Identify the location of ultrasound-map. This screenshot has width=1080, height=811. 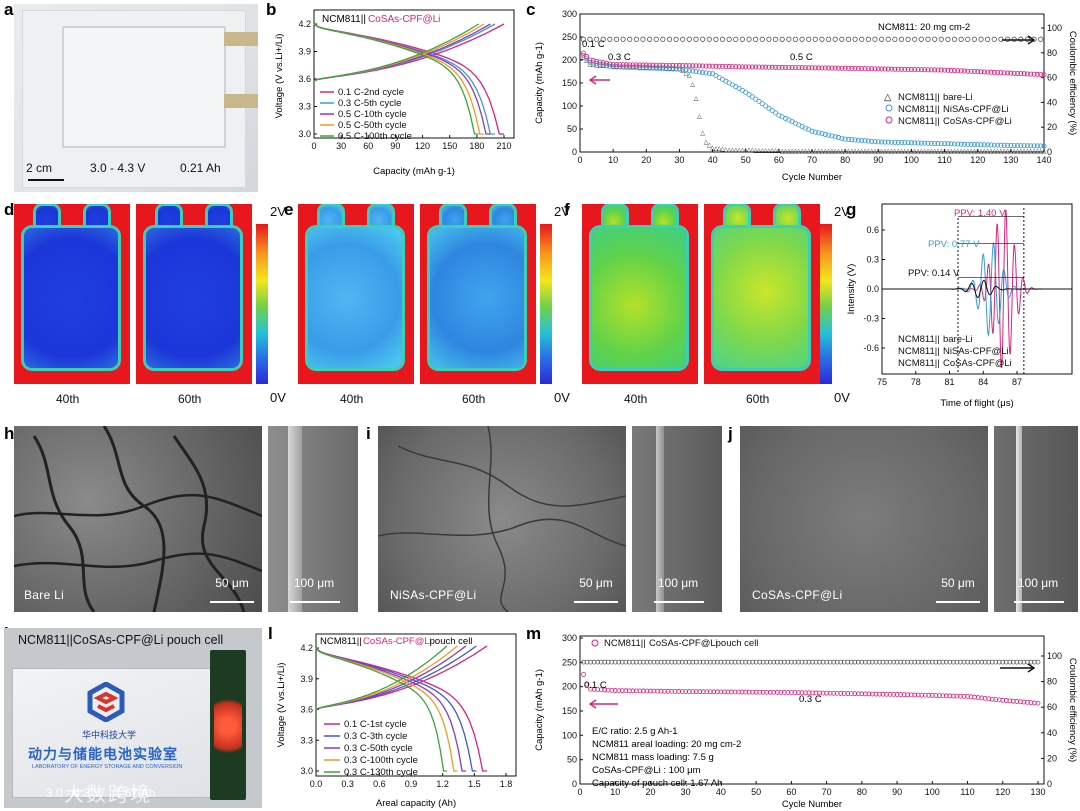
(72, 294).